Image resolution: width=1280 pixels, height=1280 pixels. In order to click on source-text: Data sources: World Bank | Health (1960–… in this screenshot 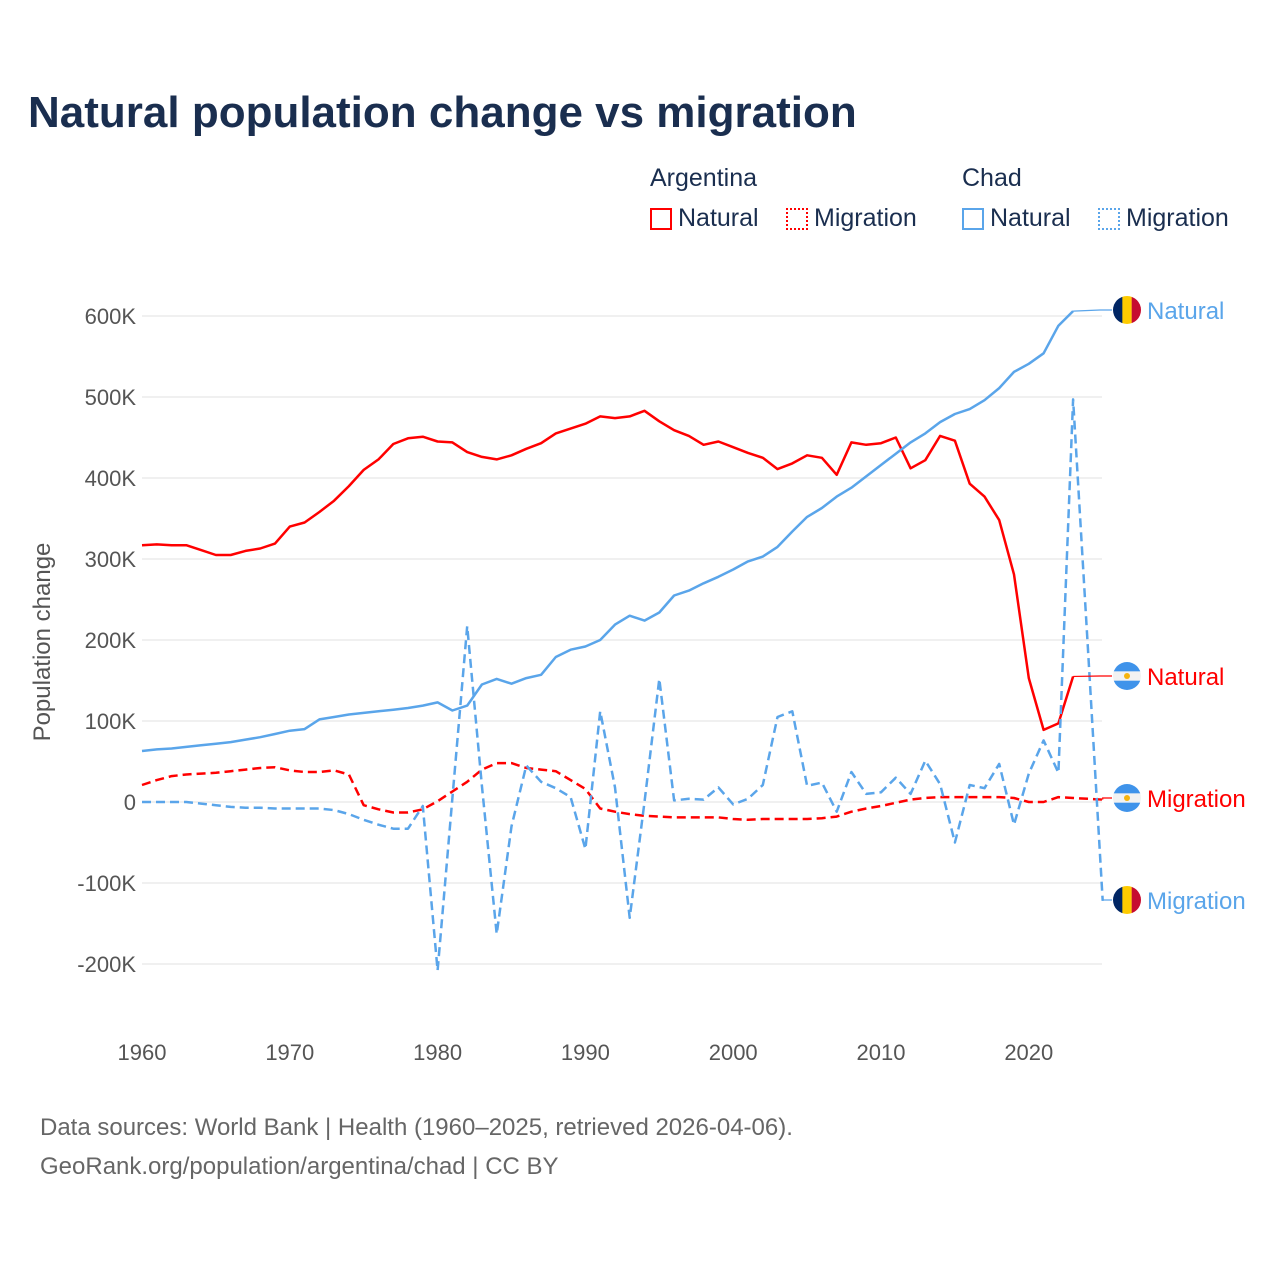, I will do `click(416, 1127)`.